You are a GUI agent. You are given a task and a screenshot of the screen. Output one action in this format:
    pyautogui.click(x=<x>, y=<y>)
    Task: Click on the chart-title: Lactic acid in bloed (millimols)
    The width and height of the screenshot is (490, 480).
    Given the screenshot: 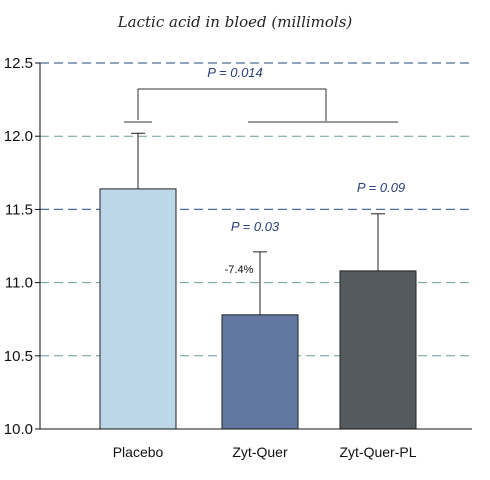 What is the action you would take?
    pyautogui.click(x=235, y=22)
    